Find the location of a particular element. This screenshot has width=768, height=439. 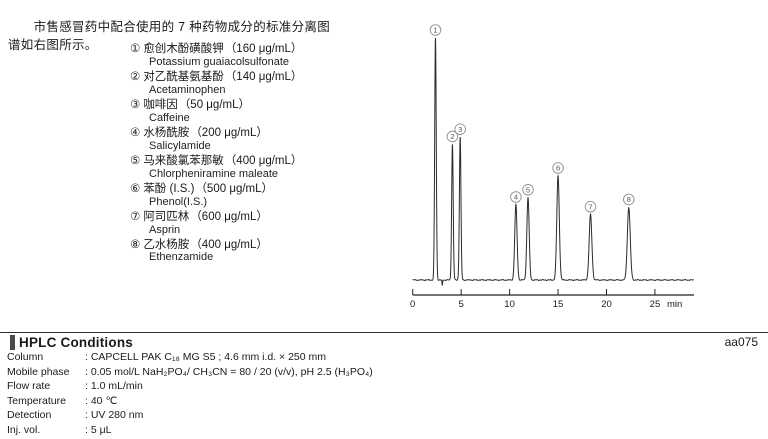

compound-item: ④ 水杨酰胺（200 μg/mL） Salicylamide is located at coordinates (275, 139).